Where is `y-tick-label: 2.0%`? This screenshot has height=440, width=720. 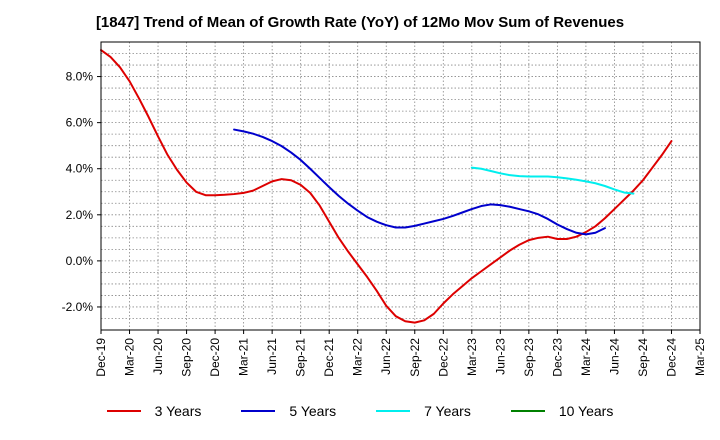
y-tick-label: 2.0% is located at coordinates (80, 215).